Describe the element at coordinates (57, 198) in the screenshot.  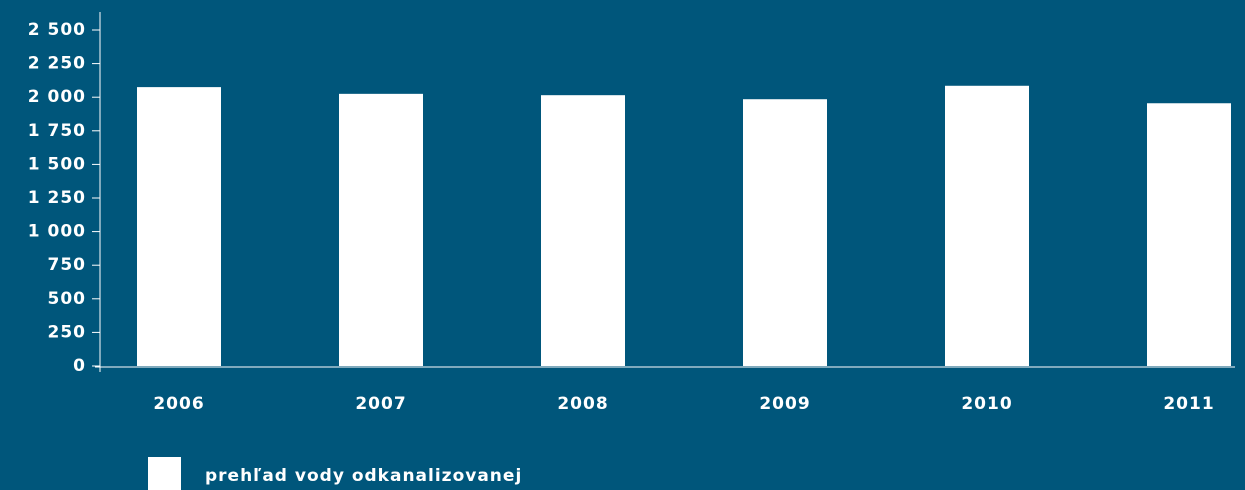
I see `y-tick-label: 1 250` at that location.